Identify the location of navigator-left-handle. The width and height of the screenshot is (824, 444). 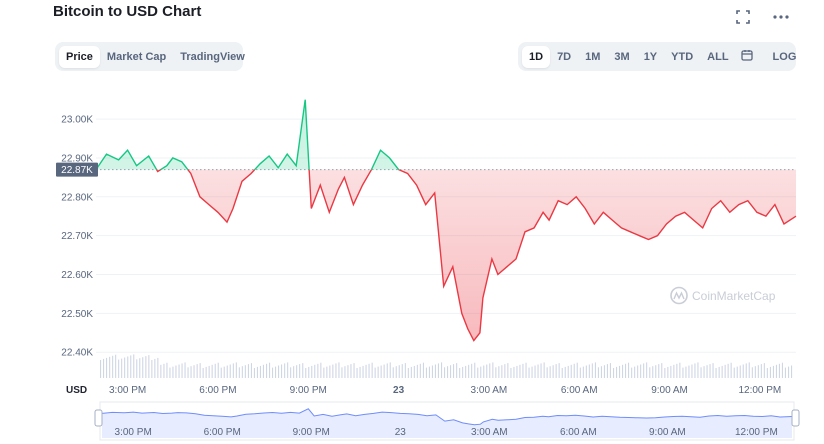
(98, 418).